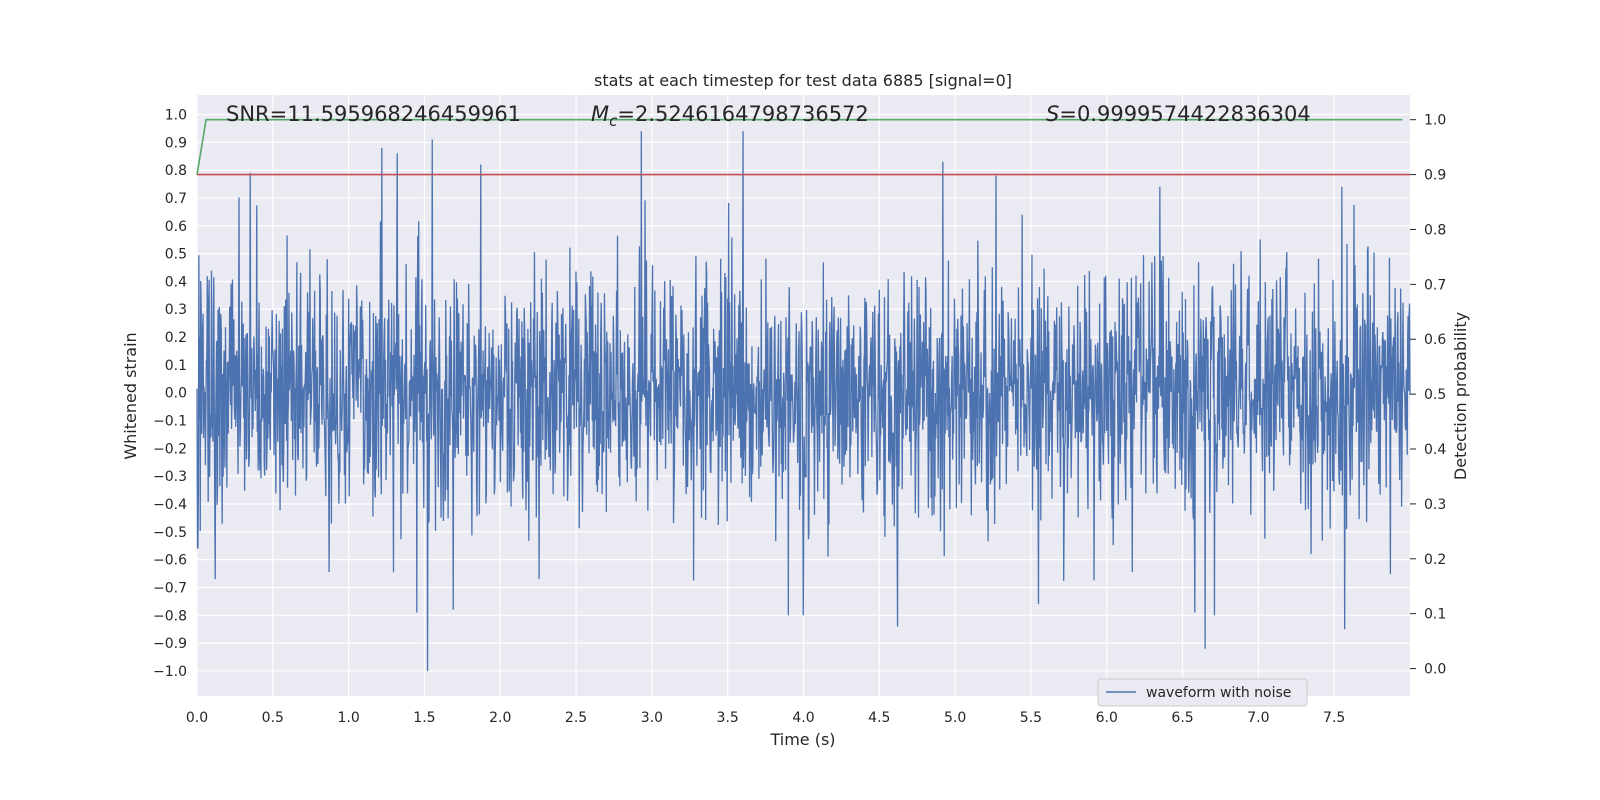 This screenshot has height=800, width=1600. What do you see at coordinates (170, 616) in the screenshot?
I see `y-tick-label: −0.8` at bounding box center [170, 616].